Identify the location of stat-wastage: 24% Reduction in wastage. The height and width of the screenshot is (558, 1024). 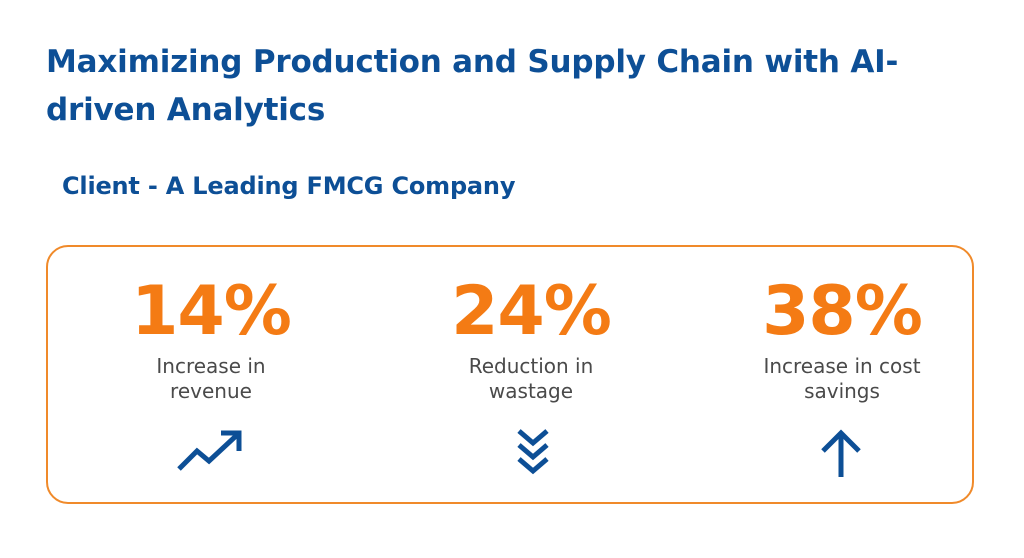
(531, 339).